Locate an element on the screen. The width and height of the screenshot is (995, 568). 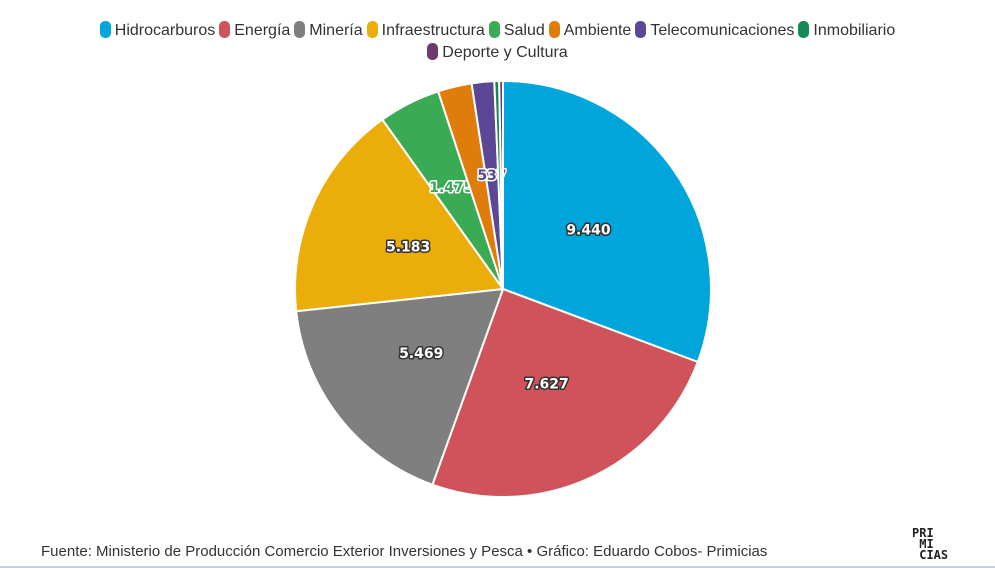
legend-item: Salud is located at coordinates (516, 31).